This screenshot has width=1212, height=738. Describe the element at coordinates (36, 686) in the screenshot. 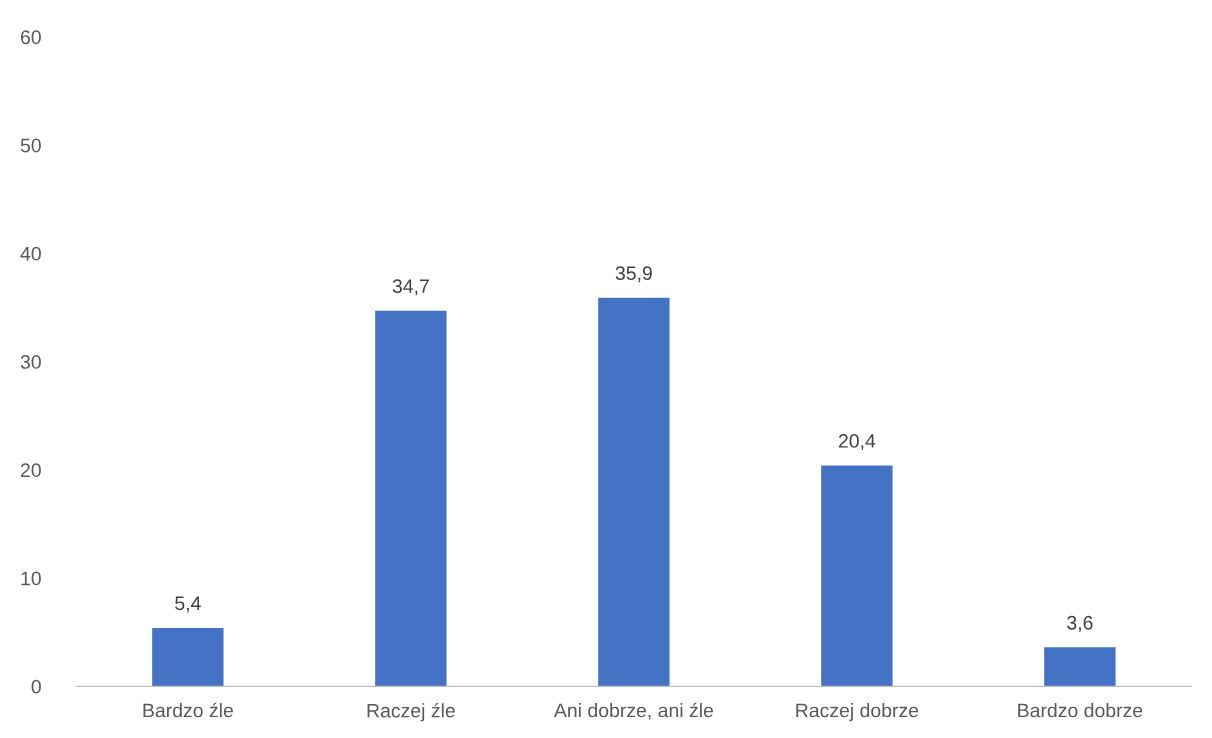

I see `y-tick-label: 0` at that location.